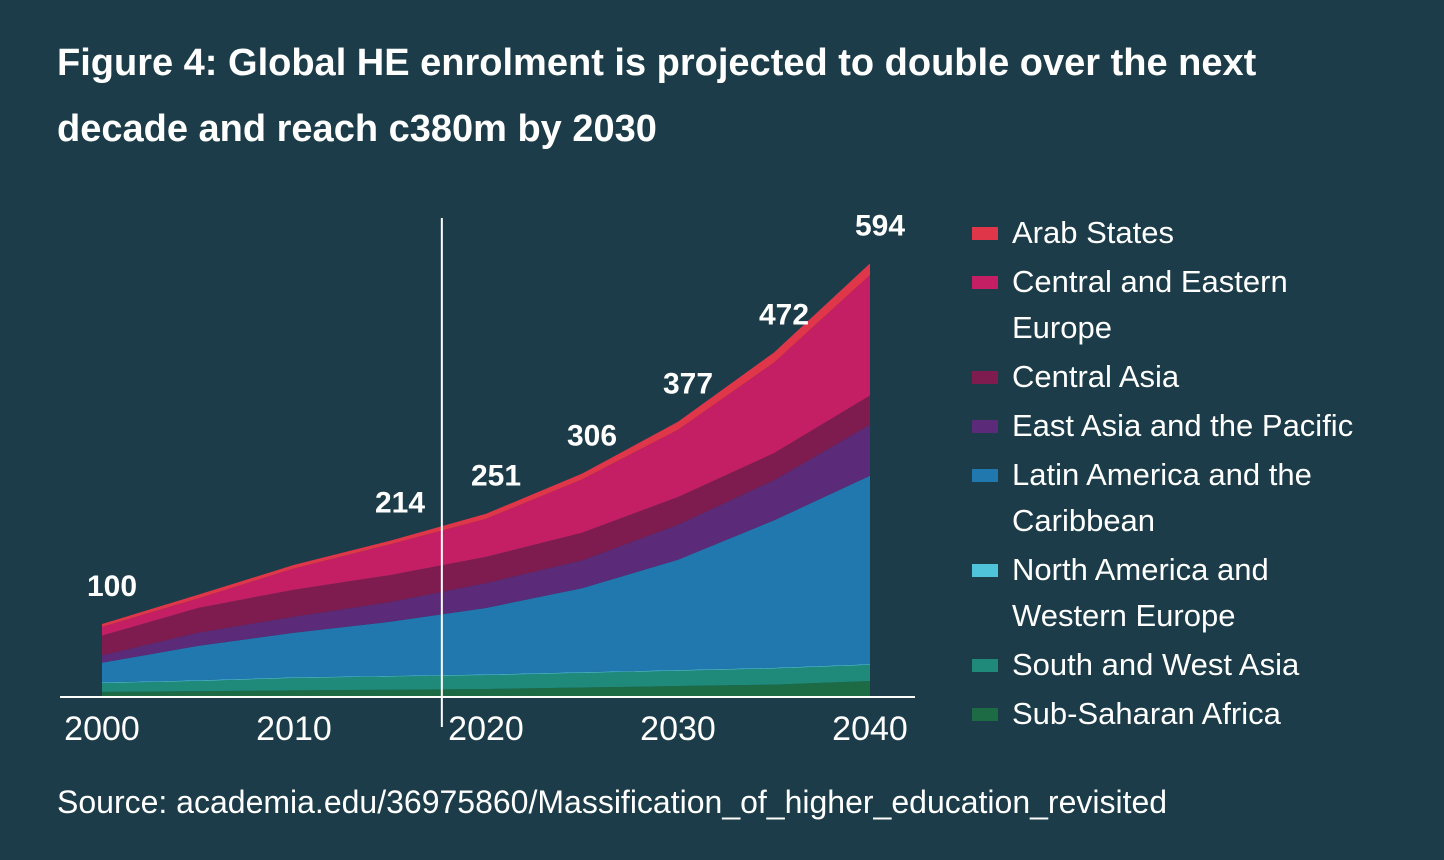 This screenshot has height=860, width=1444. What do you see at coordinates (784, 314) in the screenshot?
I see `total-label: 472` at bounding box center [784, 314].